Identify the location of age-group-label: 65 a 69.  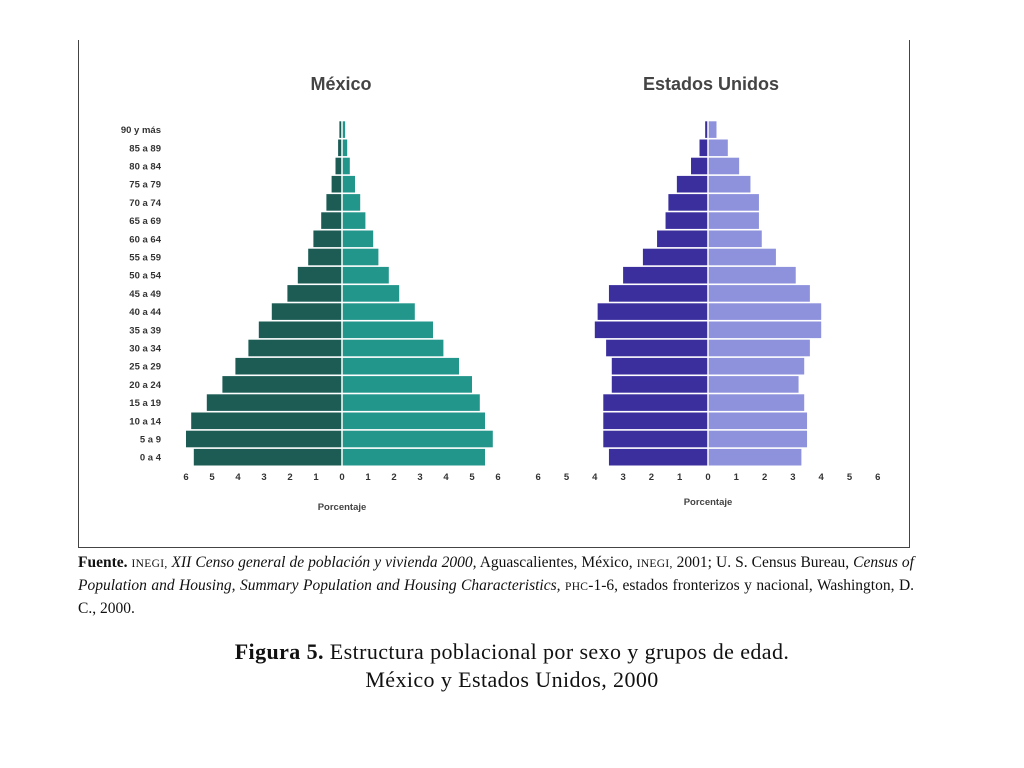
(145, 221).